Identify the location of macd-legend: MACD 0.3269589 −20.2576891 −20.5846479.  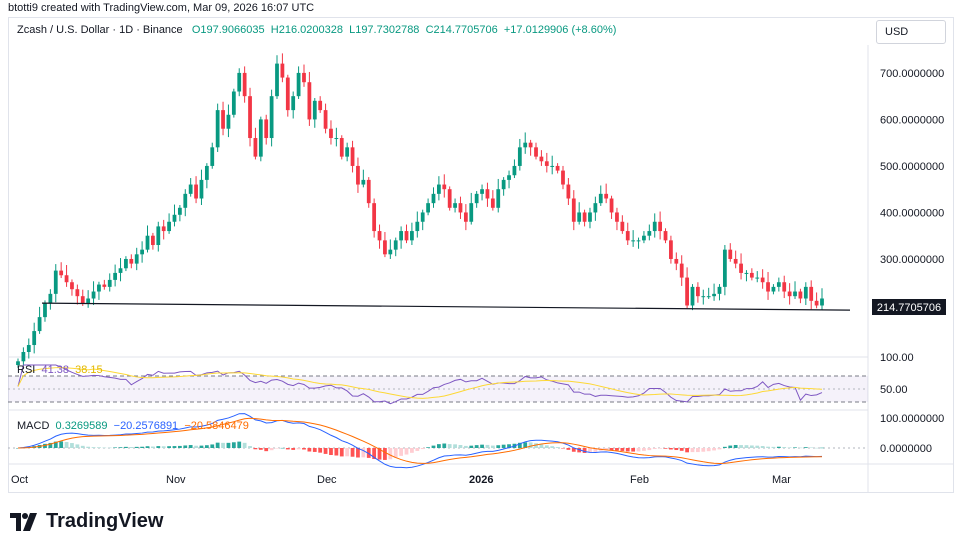
(133, 426).